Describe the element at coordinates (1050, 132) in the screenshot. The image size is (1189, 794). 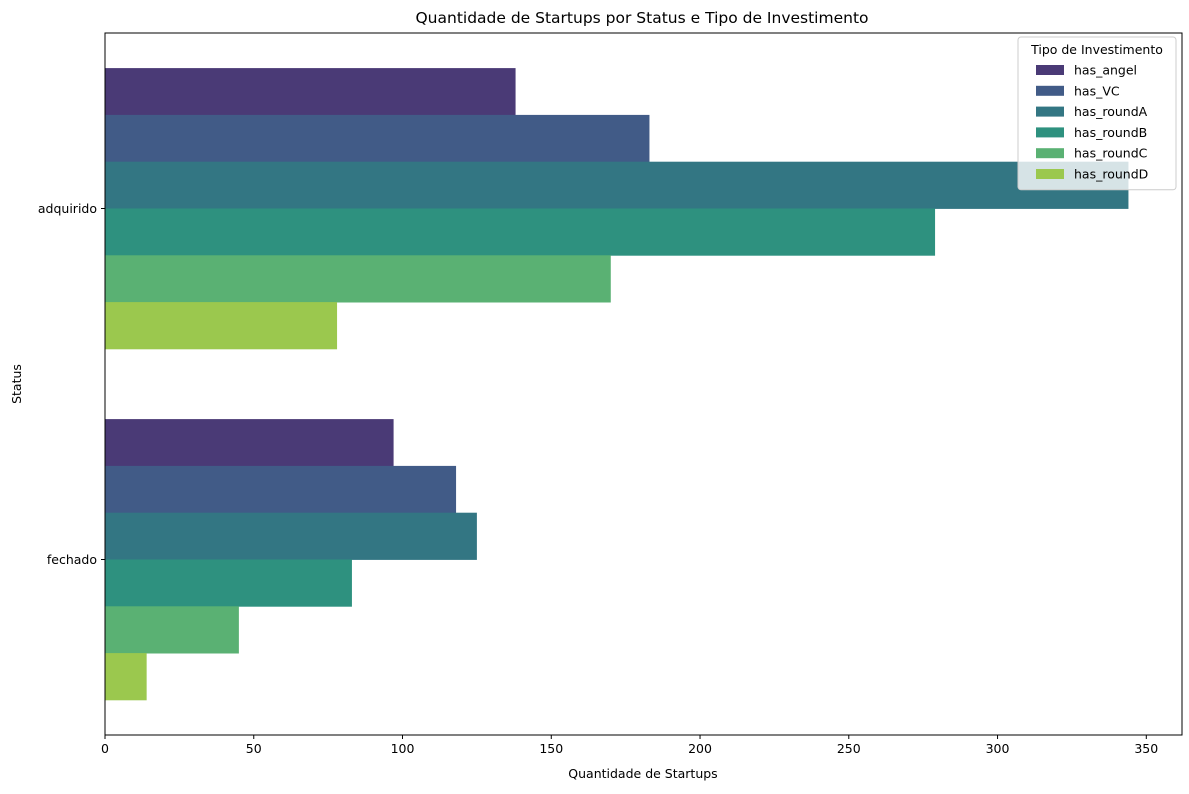
I see `legend-swatch-has_roundB` at that location.